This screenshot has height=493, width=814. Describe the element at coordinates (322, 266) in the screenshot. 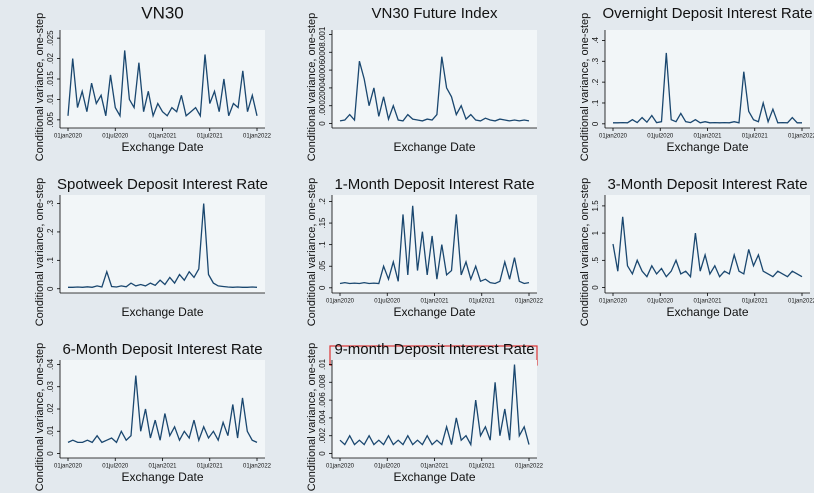

I see `y-tick-label: .05` at that location.